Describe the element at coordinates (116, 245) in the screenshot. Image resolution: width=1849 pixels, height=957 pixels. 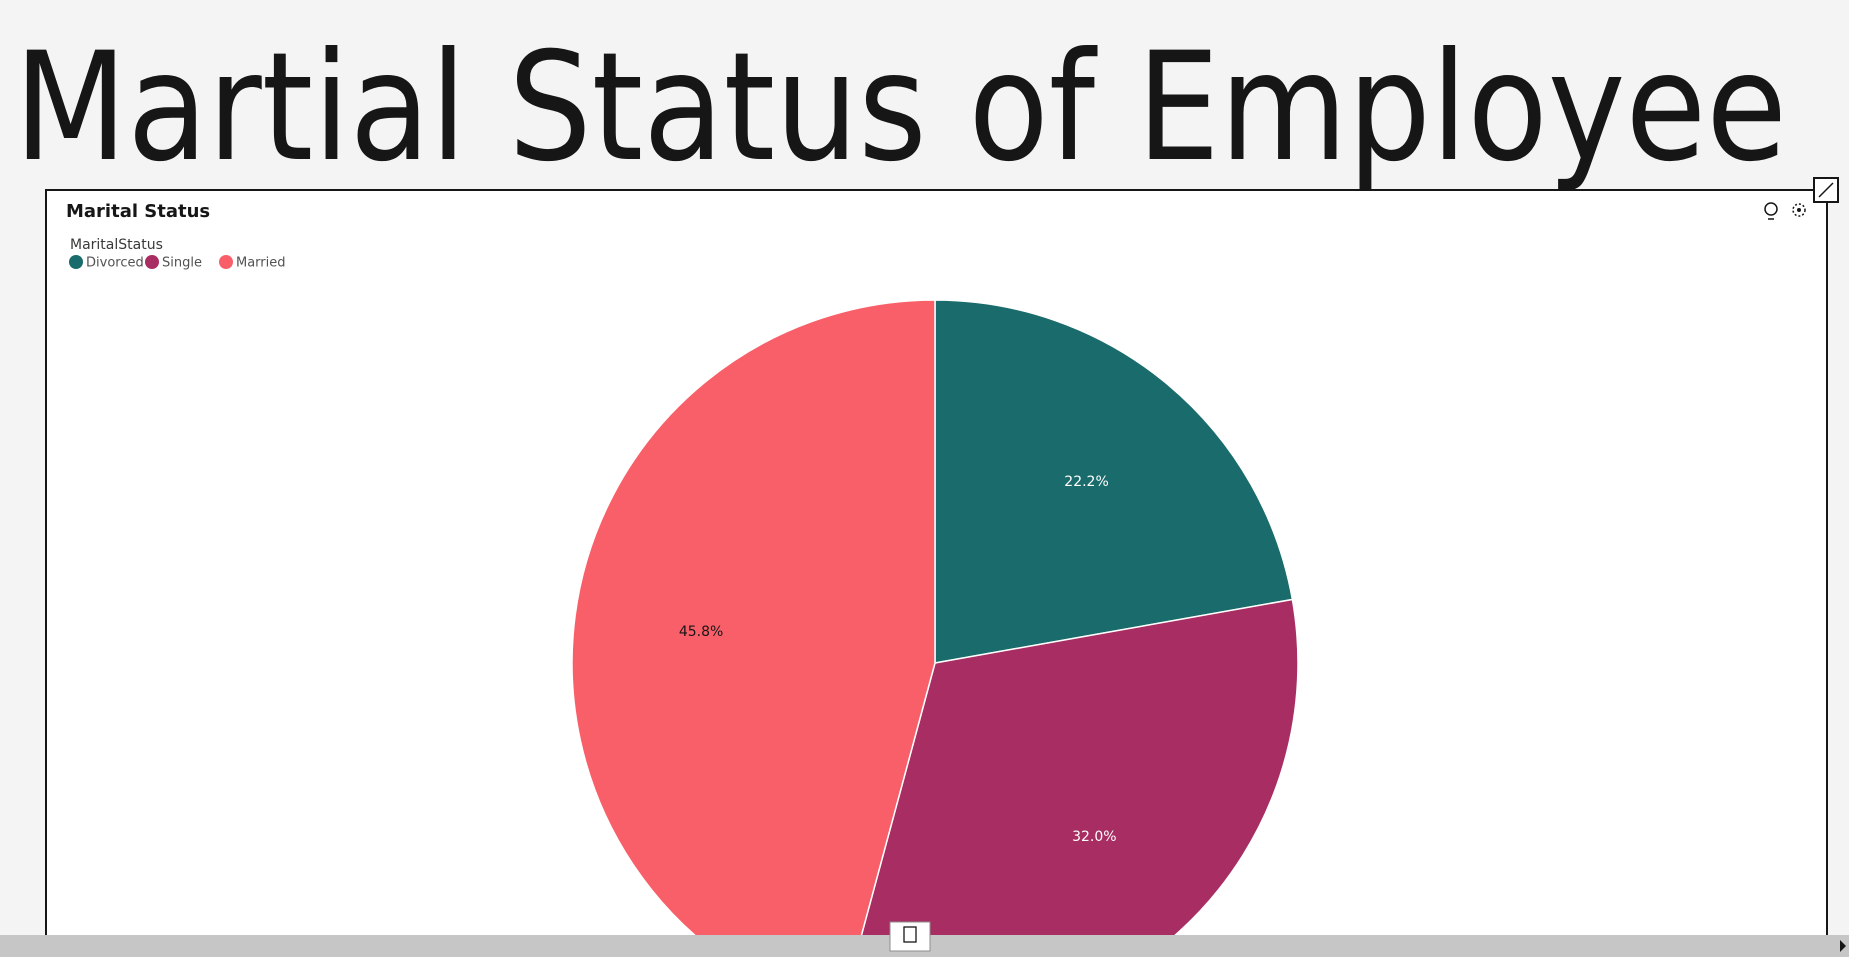
I see `legend-title: MaritalStatus` at that location.